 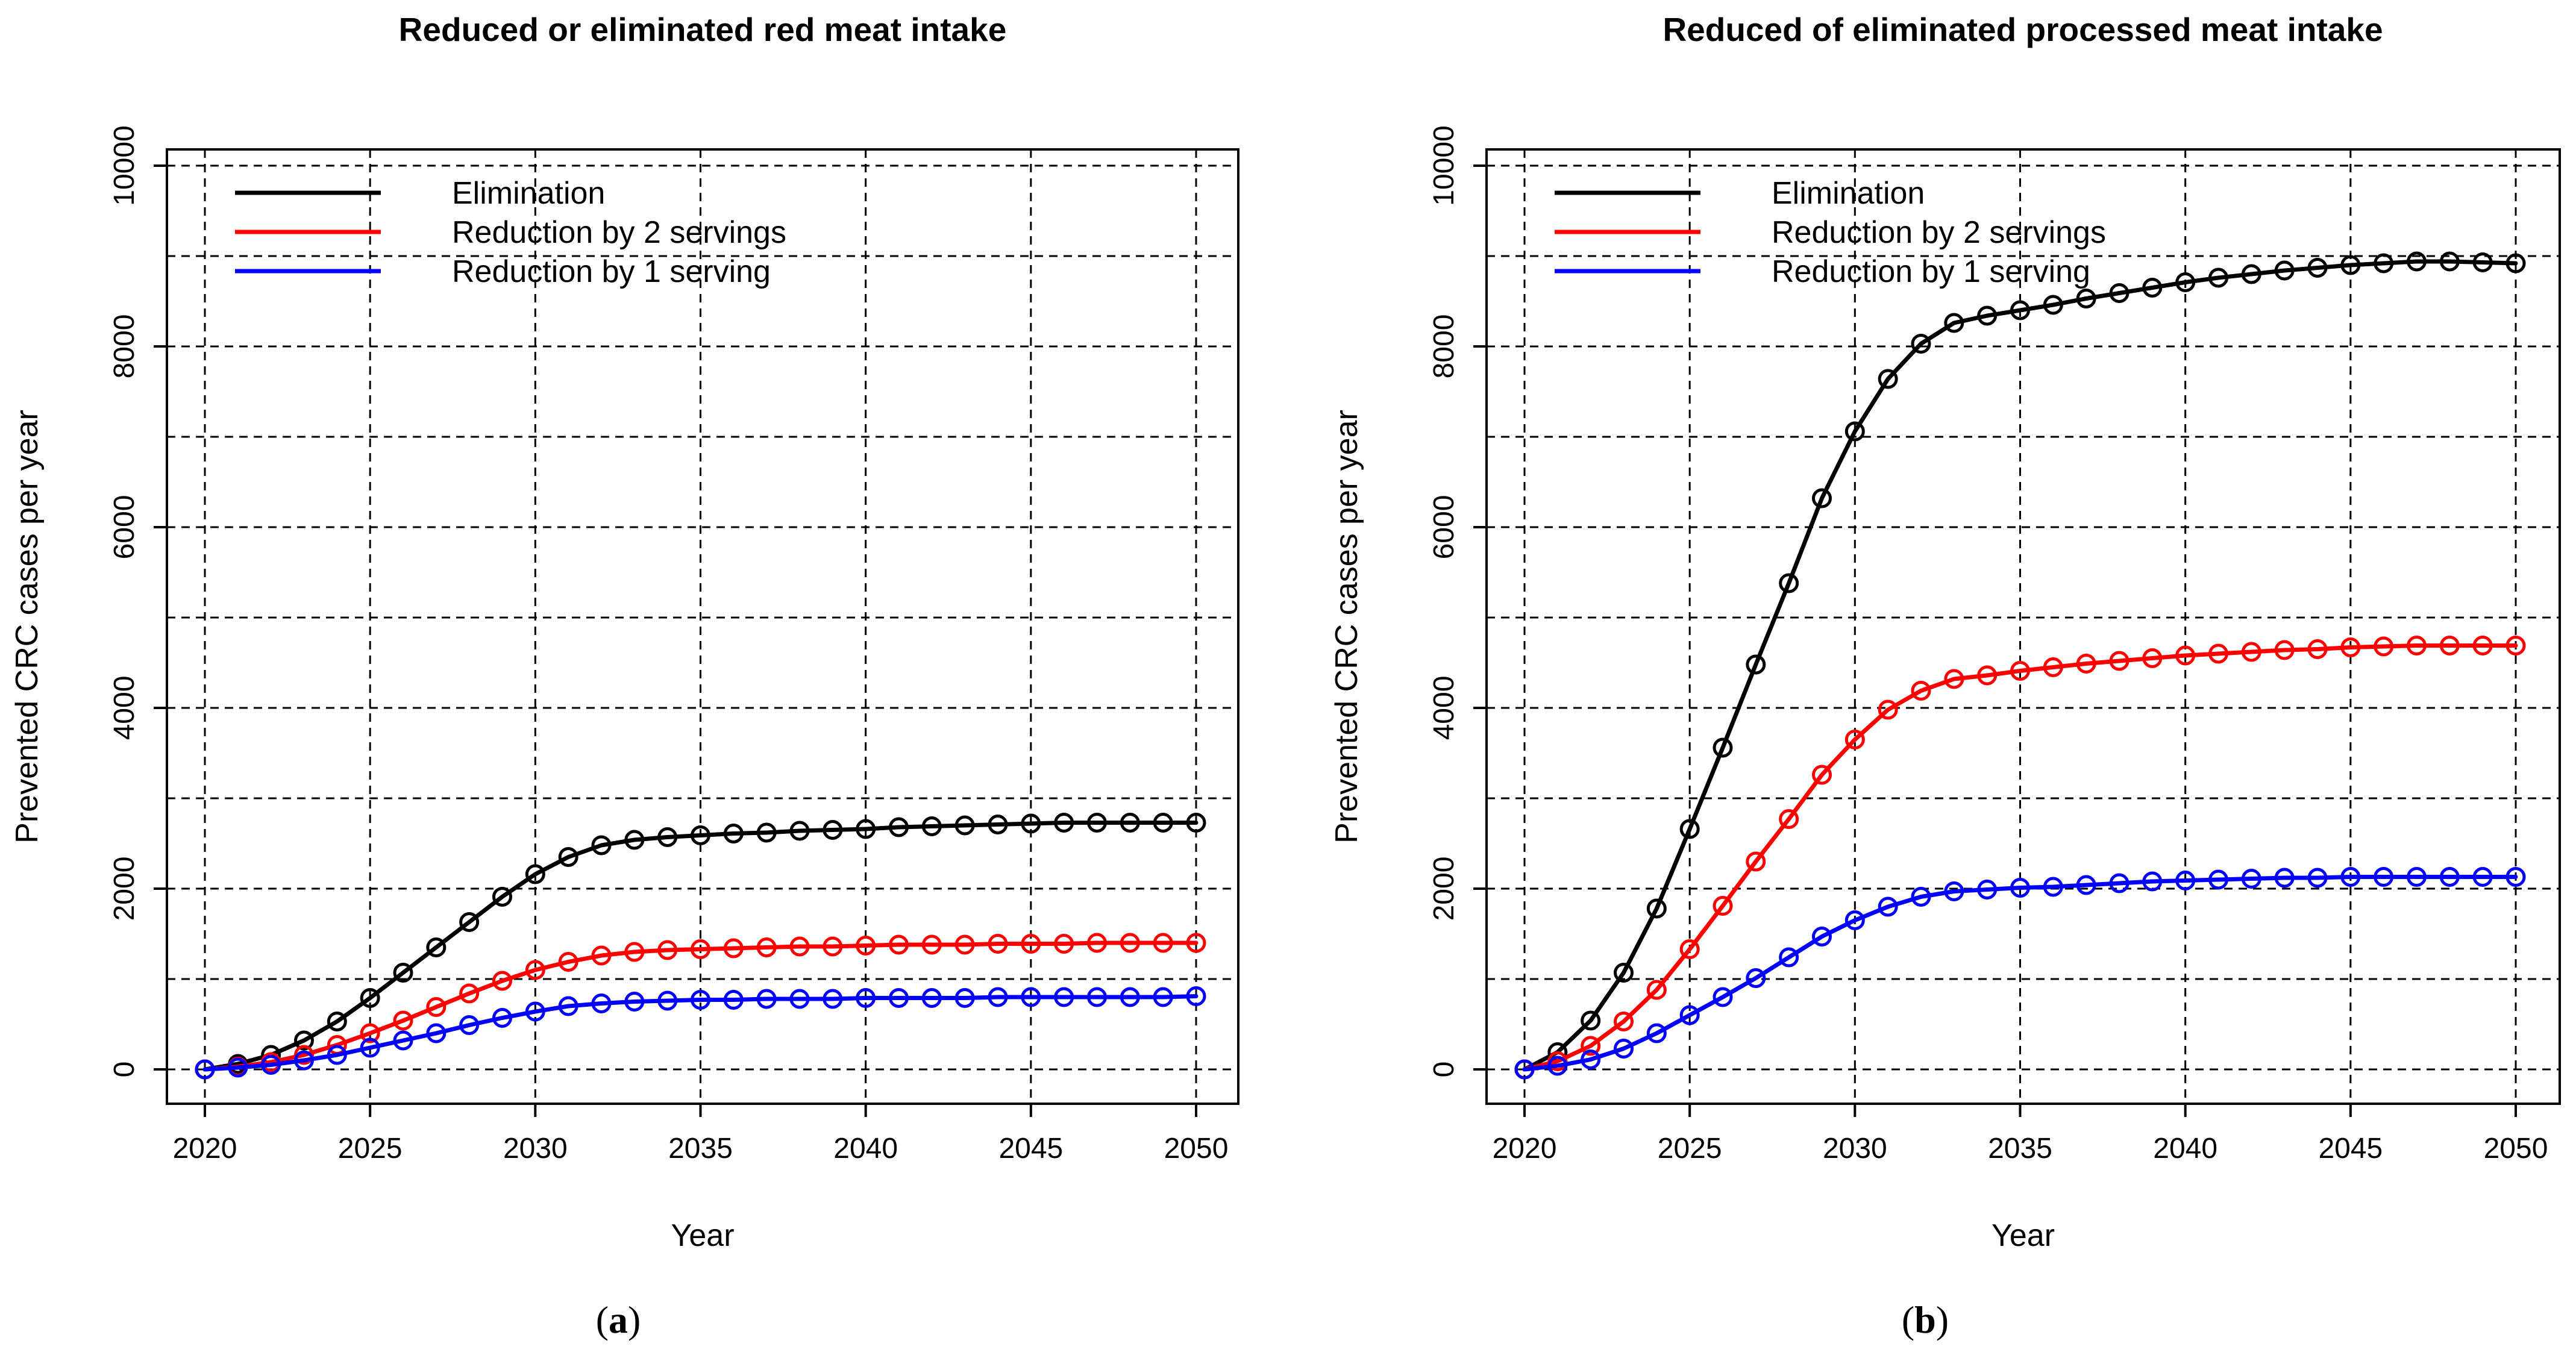 What do you see at coordinates (703, 29) in the screenshot?
I see `chart-title-a: Reduced or eliminated red meat intake` at bounding box center [703, 29].